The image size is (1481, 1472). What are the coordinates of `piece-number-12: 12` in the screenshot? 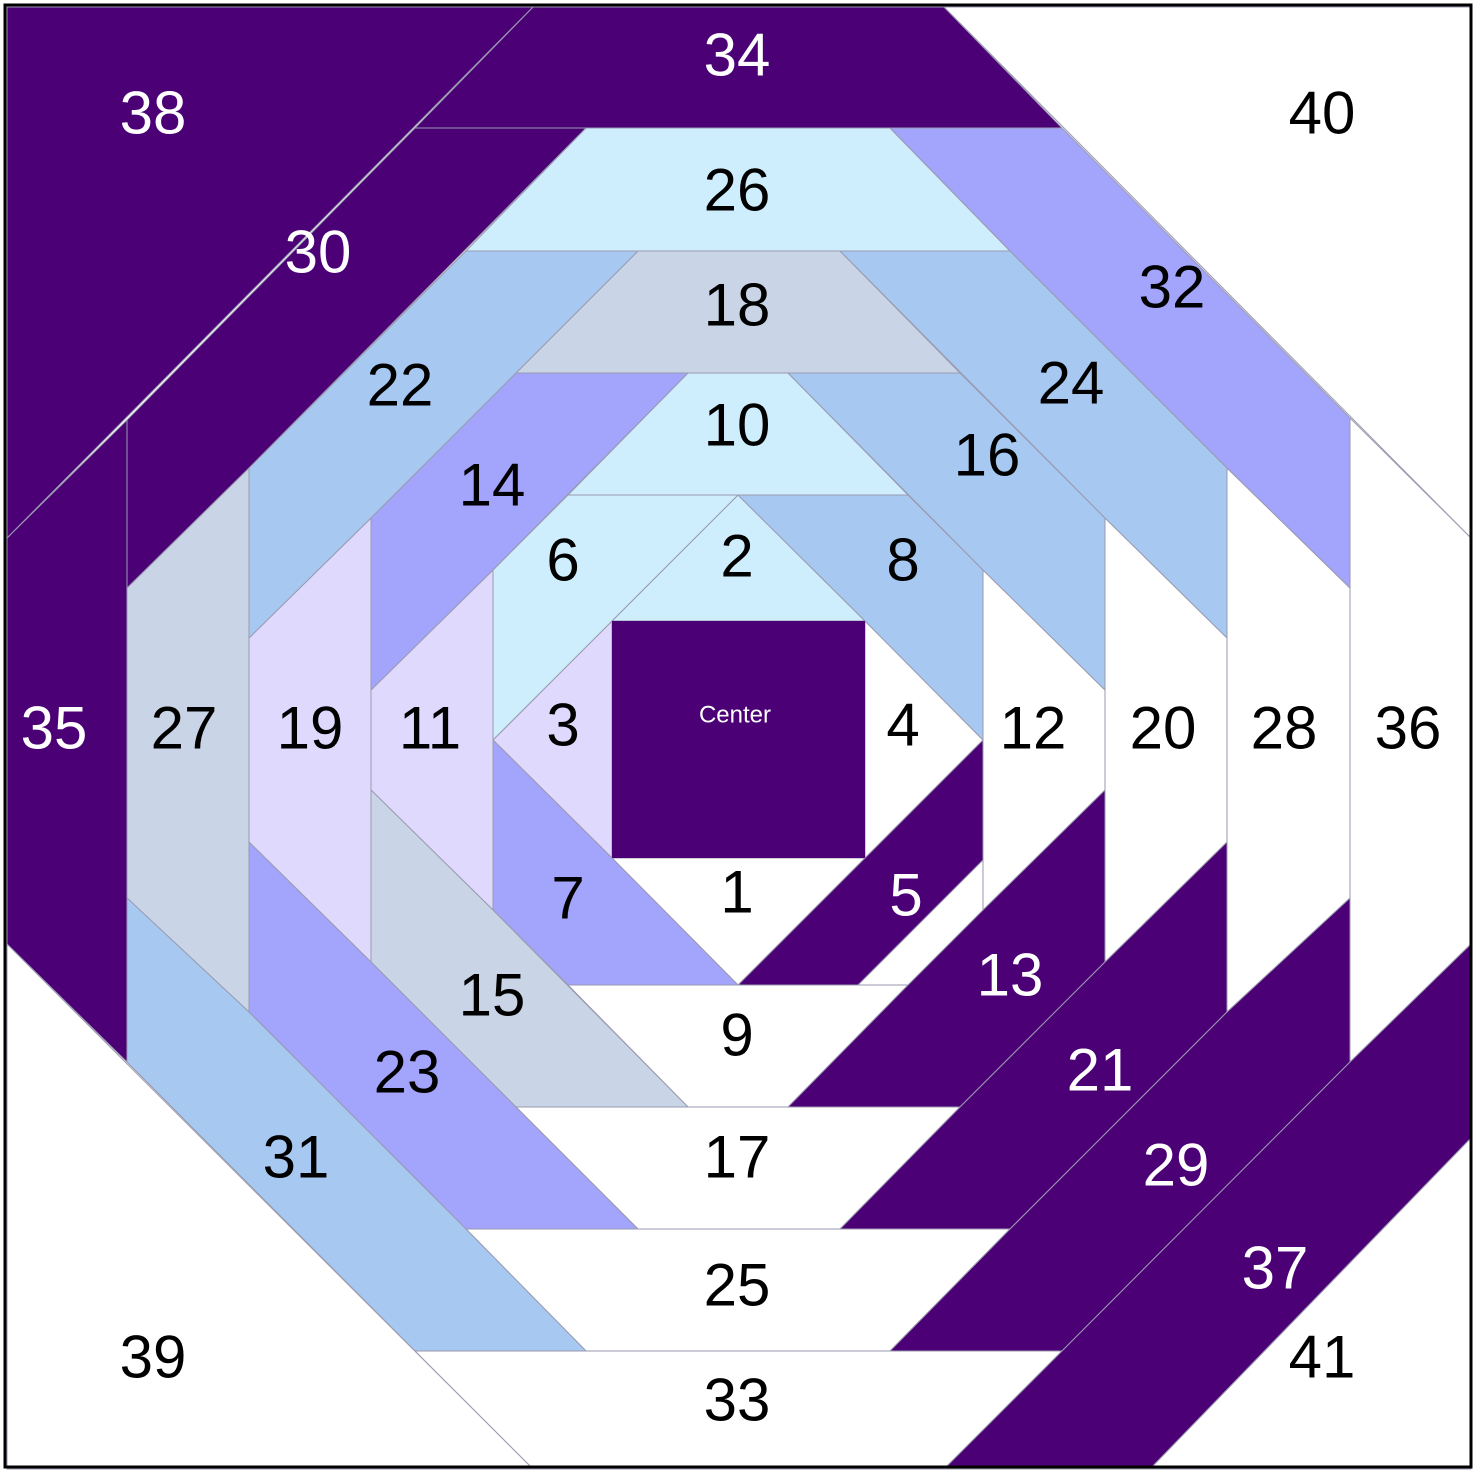 It's located at (1033, 728).